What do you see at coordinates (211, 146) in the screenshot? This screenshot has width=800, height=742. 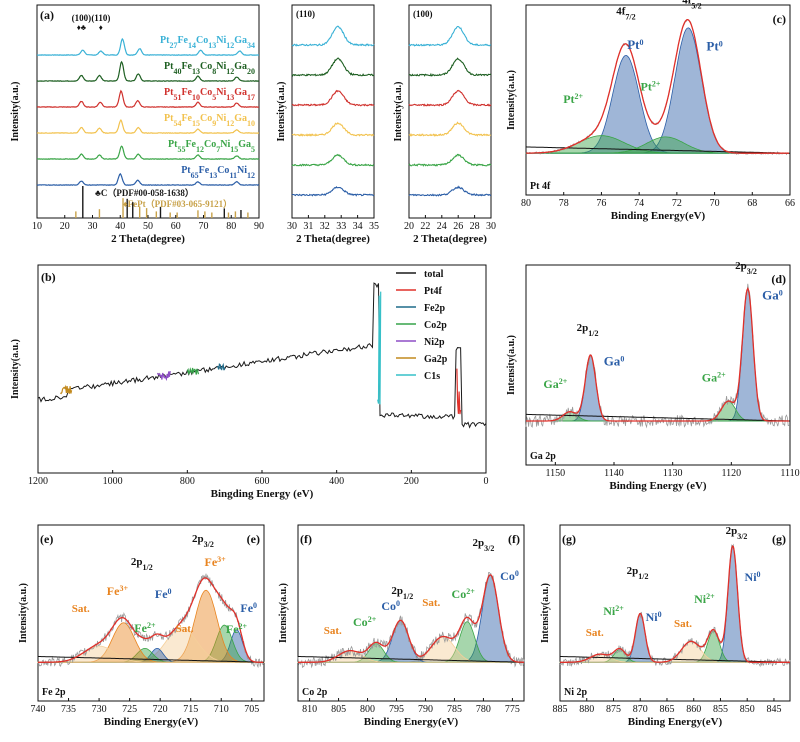 I see `xrd-series-label: Pt55Fe12Co7Ni15Ga5` at bounding box center [211, 146].